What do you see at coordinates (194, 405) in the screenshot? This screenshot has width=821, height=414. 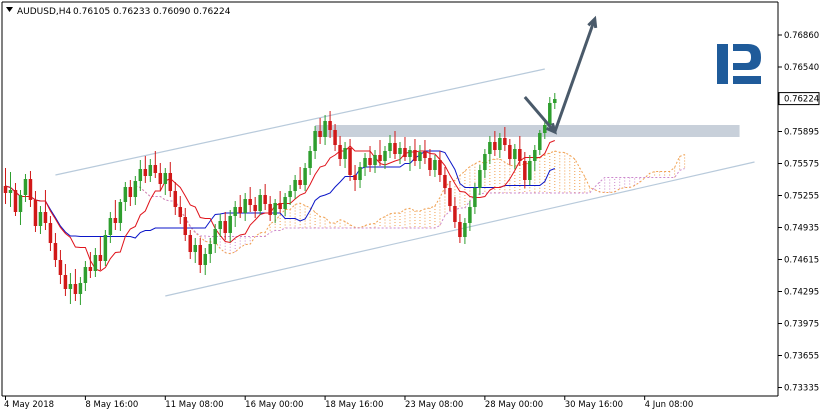 I see `x-tick-label: 11 May 08:00` at bounding box center [194, 405].